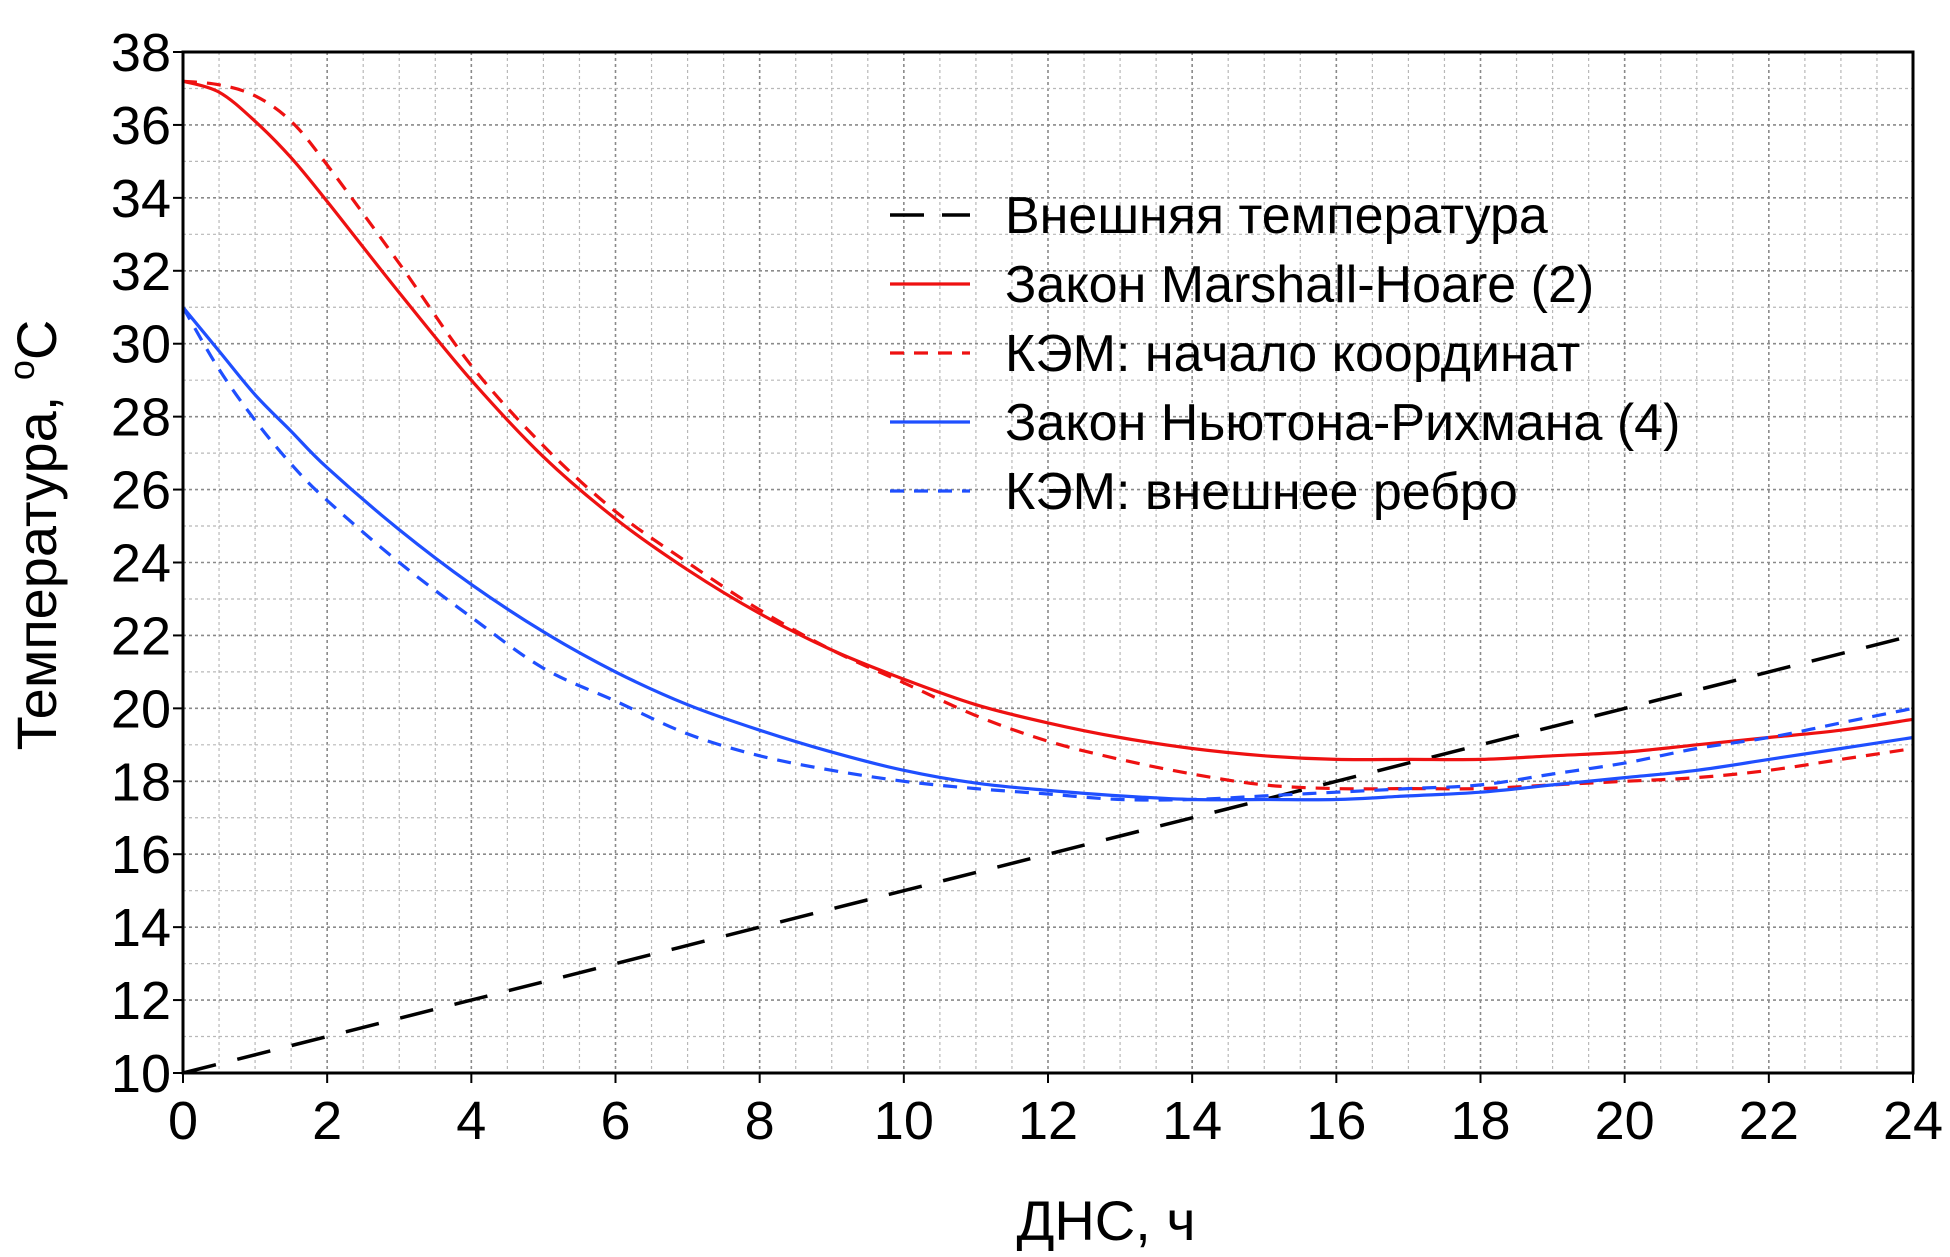 The width and height of the screenshot is (1950, 1257). Describe the element at coordinates (141, 782) in the screenshot. I see `y-tick-label: 18` at that location.